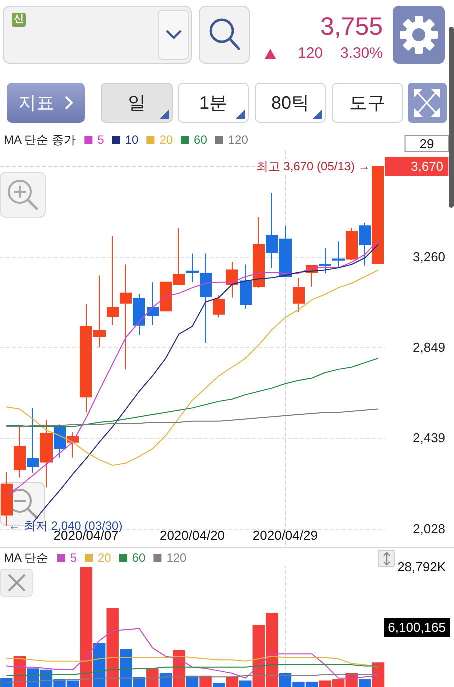 The height and width of the screenshot is (687, 454). Describe the element at coordinates (137, 103) in the screenshot. I see `text: 일` at that location.